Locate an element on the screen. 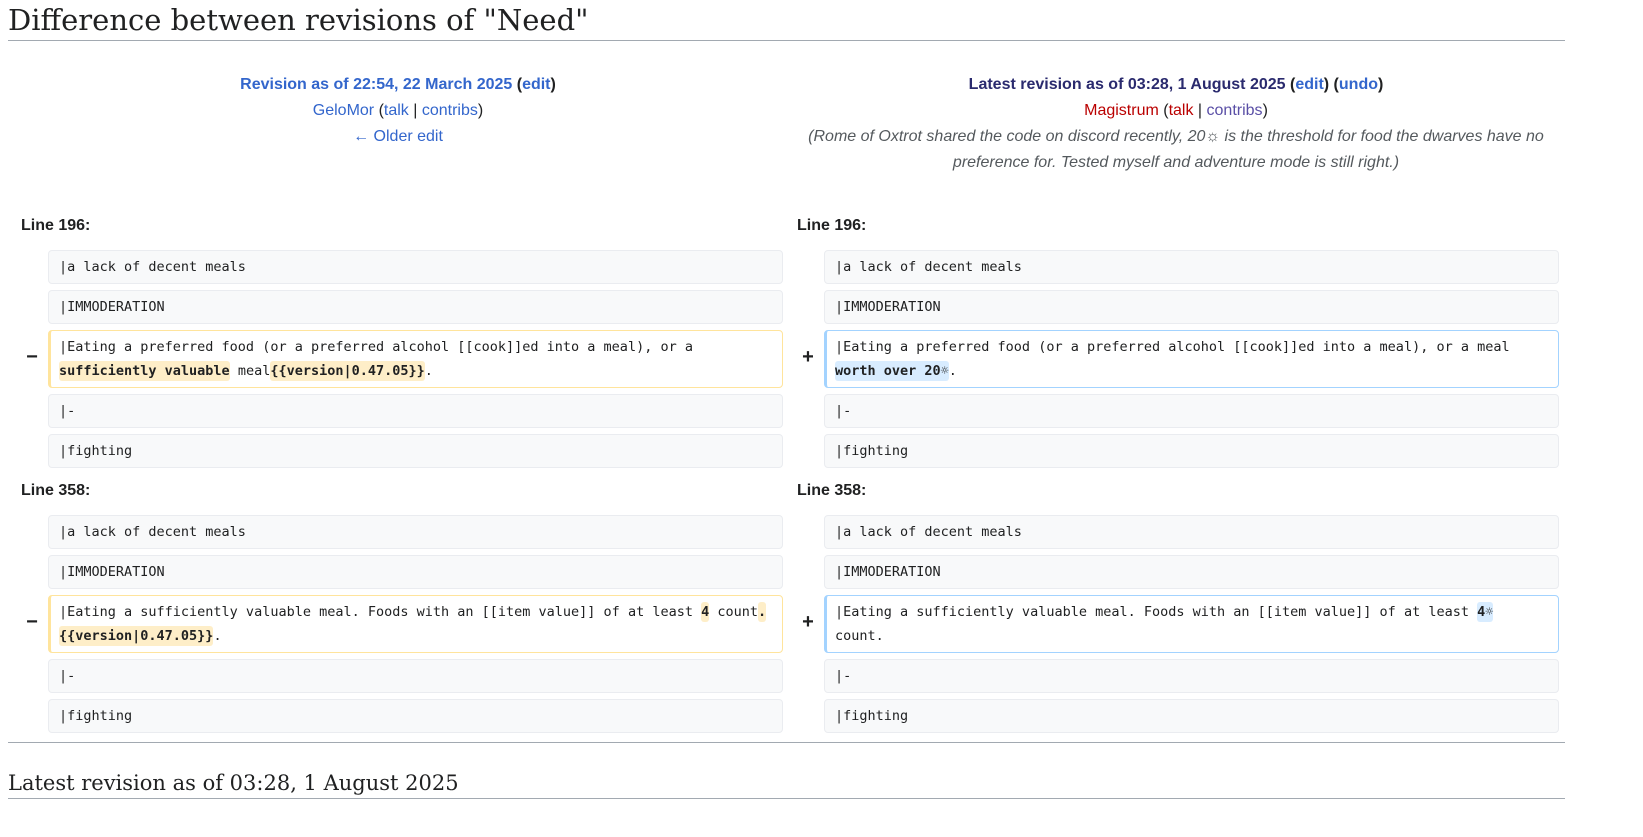  undo-link: undo is located at coordinates (1358, 84).